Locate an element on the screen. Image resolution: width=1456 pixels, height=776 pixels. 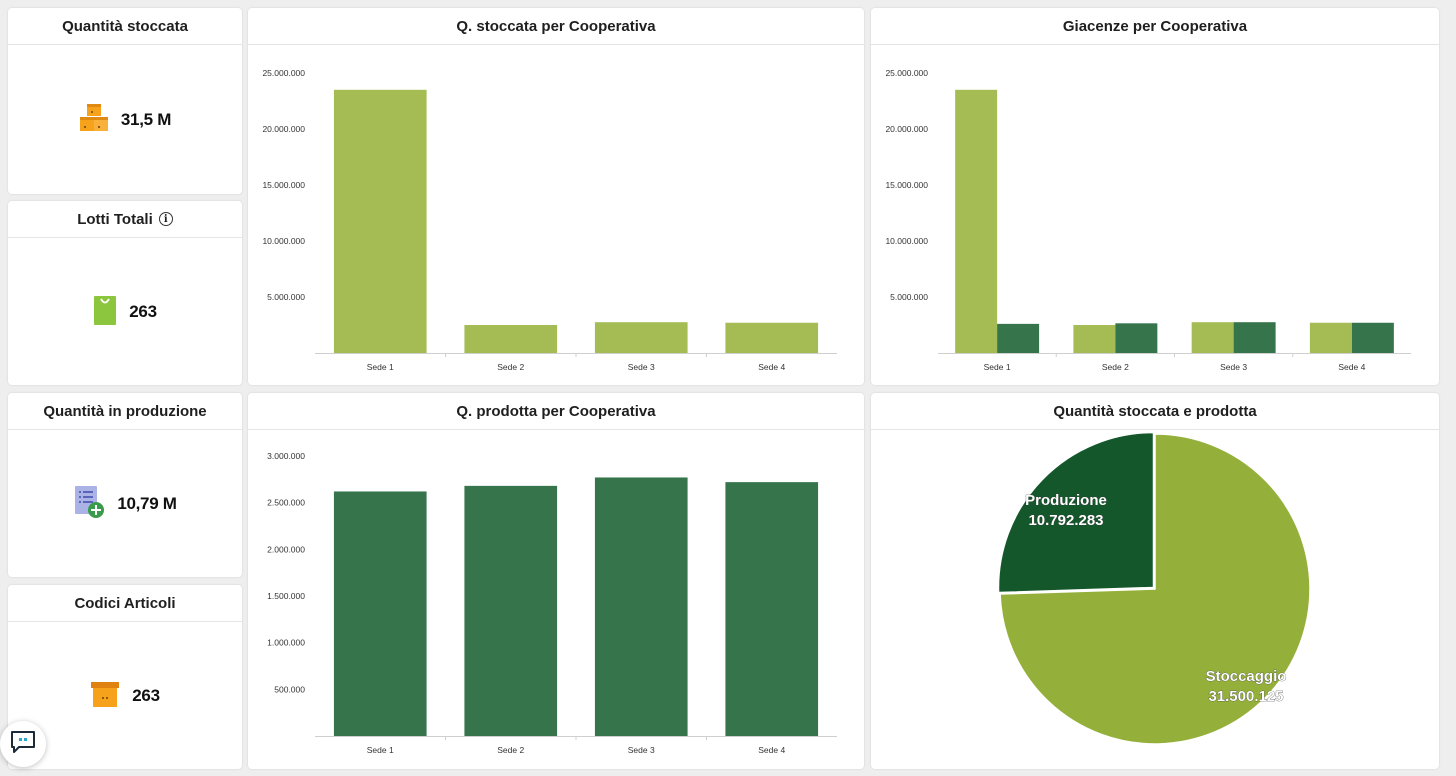
kpi-card-stoccata: Quantità stoccata 31,5 M is located at coordinates (125, 101).